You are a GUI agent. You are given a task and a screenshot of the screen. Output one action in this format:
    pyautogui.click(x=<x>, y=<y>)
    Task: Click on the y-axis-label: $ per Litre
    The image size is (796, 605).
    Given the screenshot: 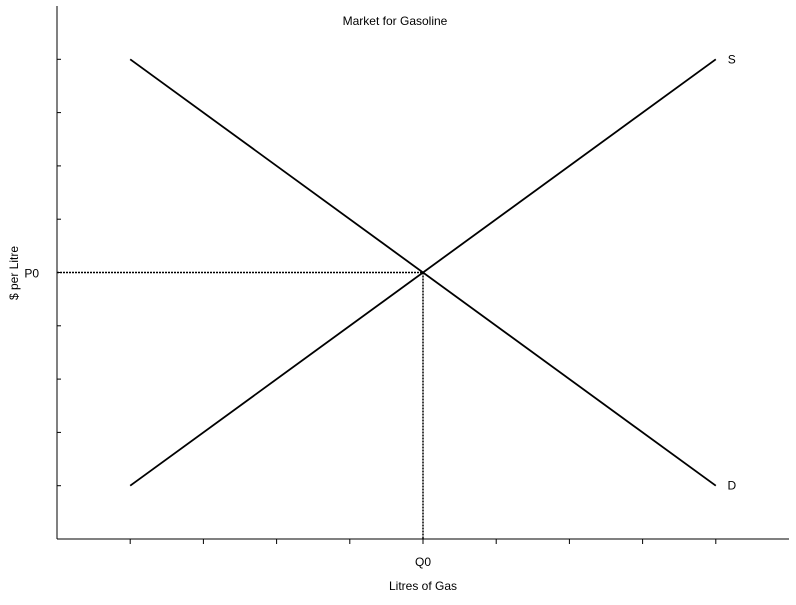 What is the action you would take?
    pyautogui.click(x=14, y=273)
    